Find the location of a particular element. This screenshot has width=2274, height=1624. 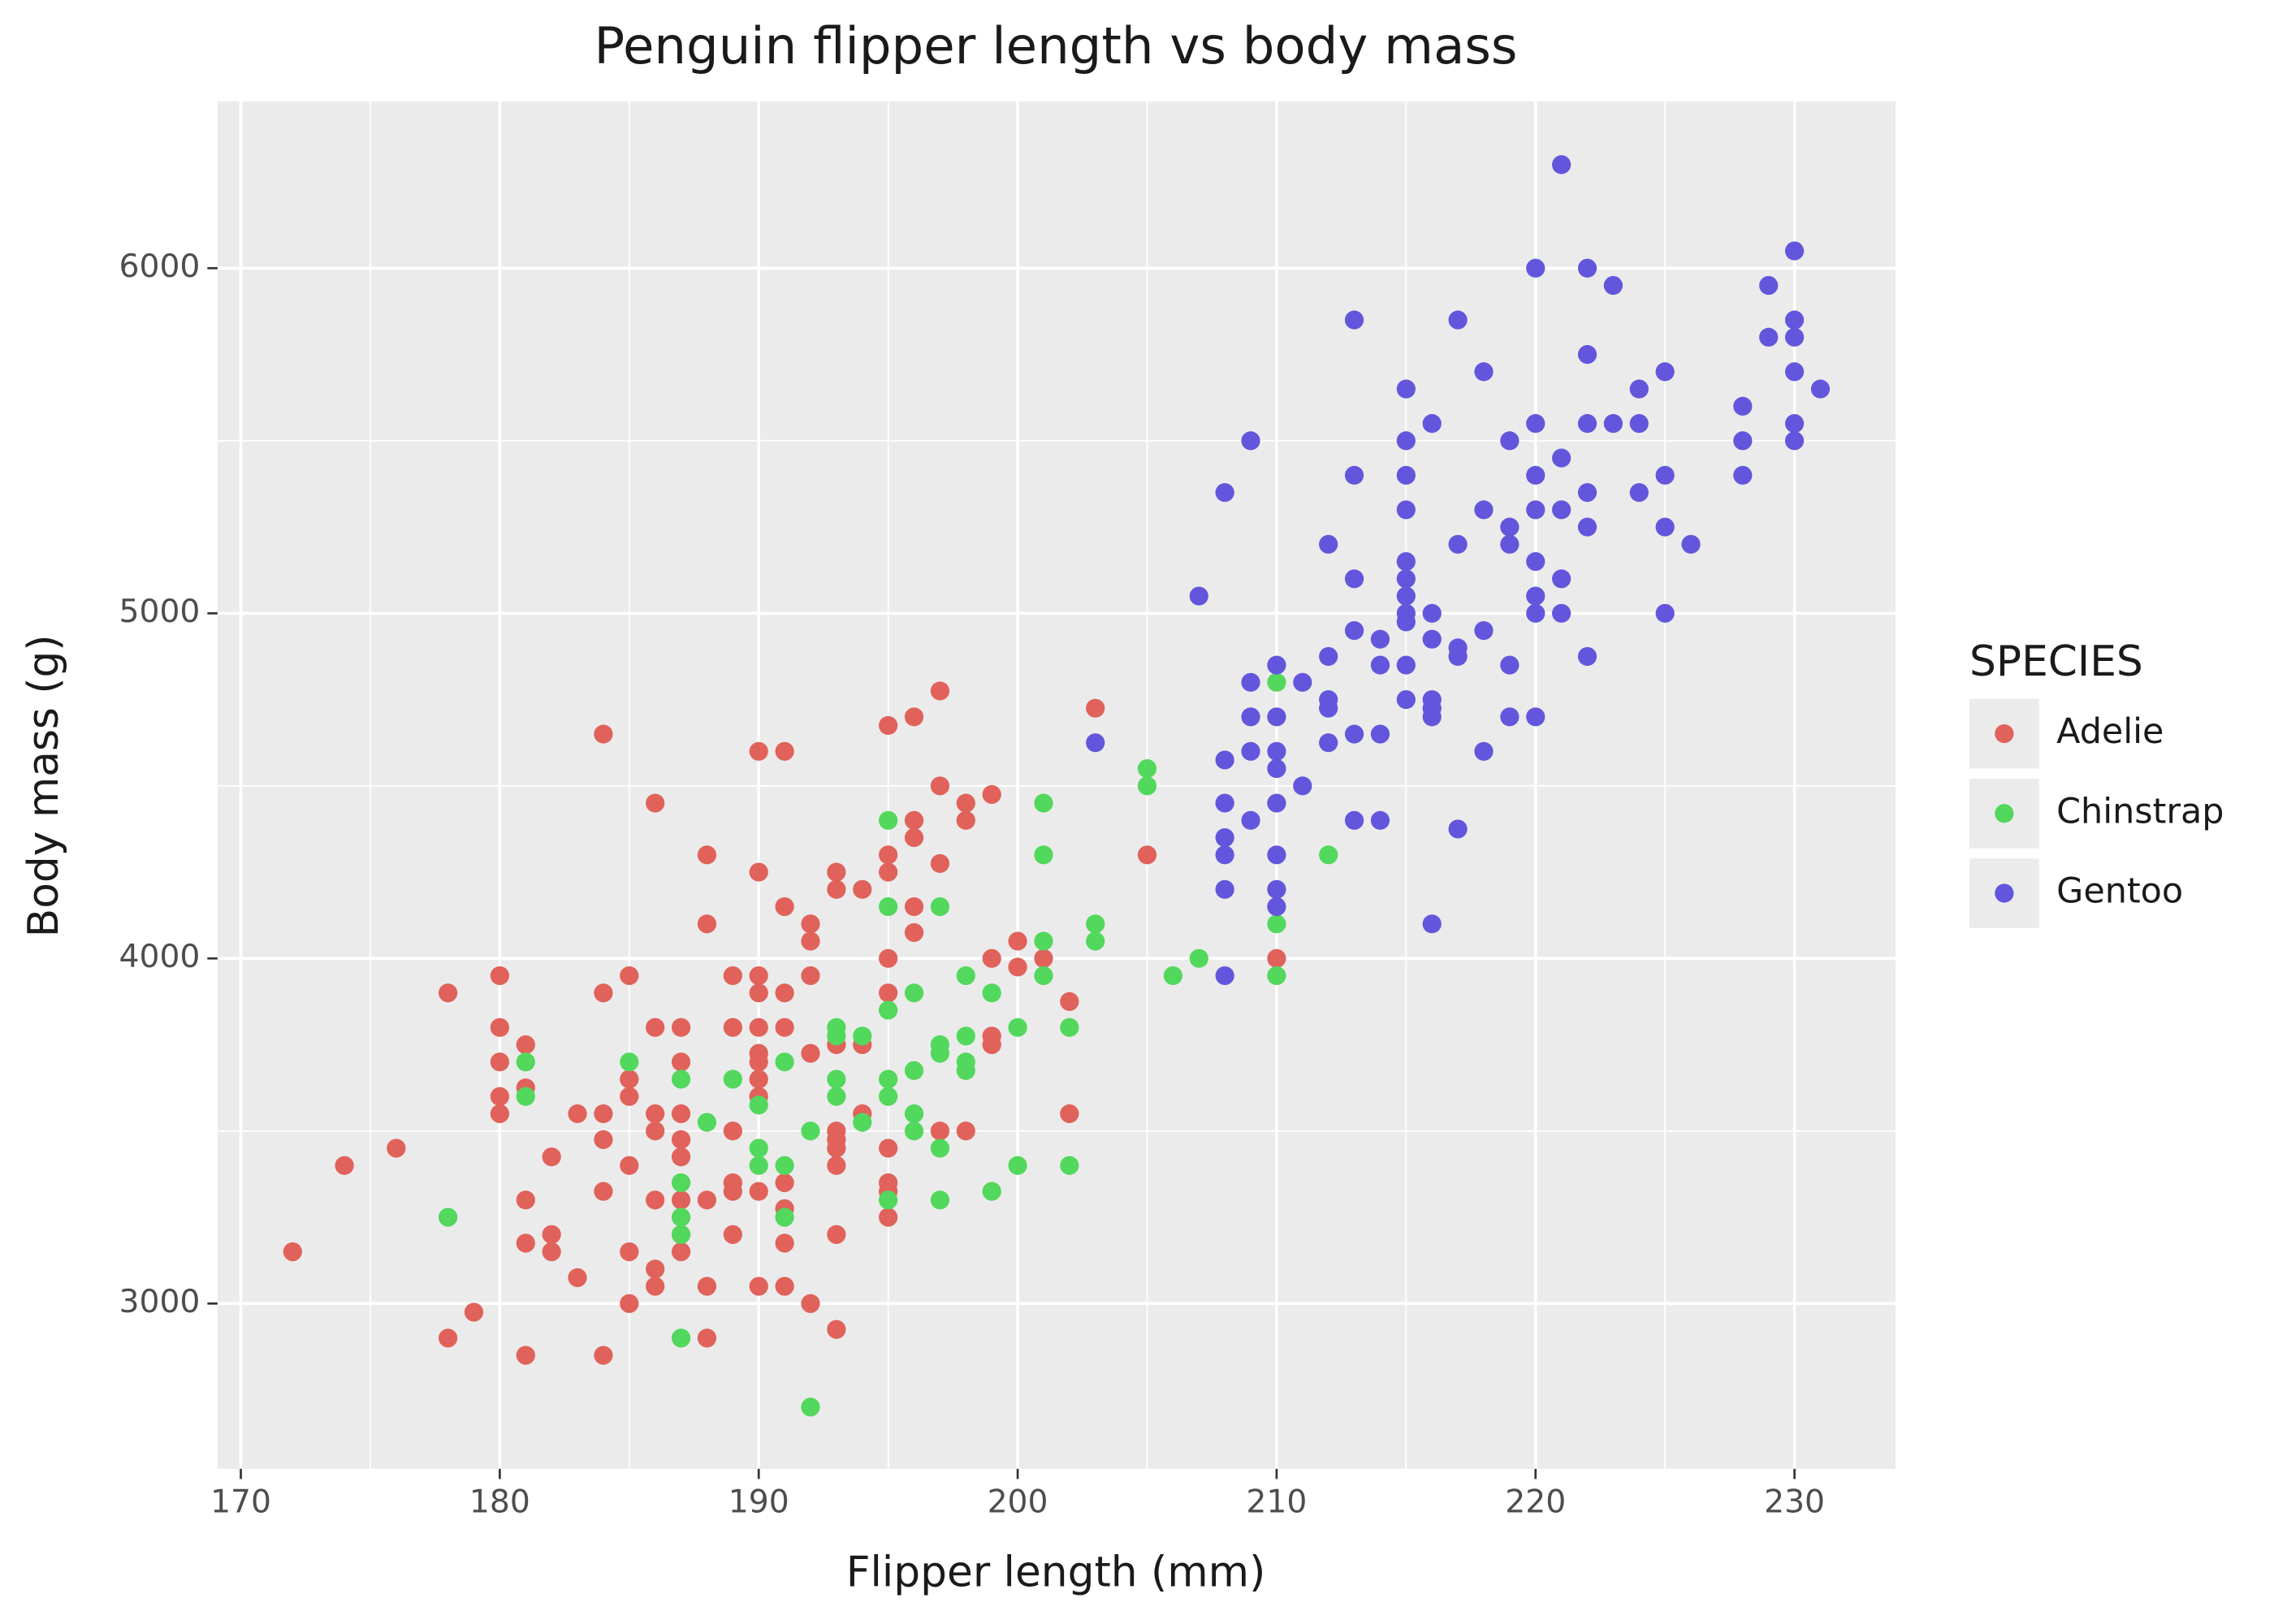

x-tick-label: 230 is located at coordinates (1795, 1502).